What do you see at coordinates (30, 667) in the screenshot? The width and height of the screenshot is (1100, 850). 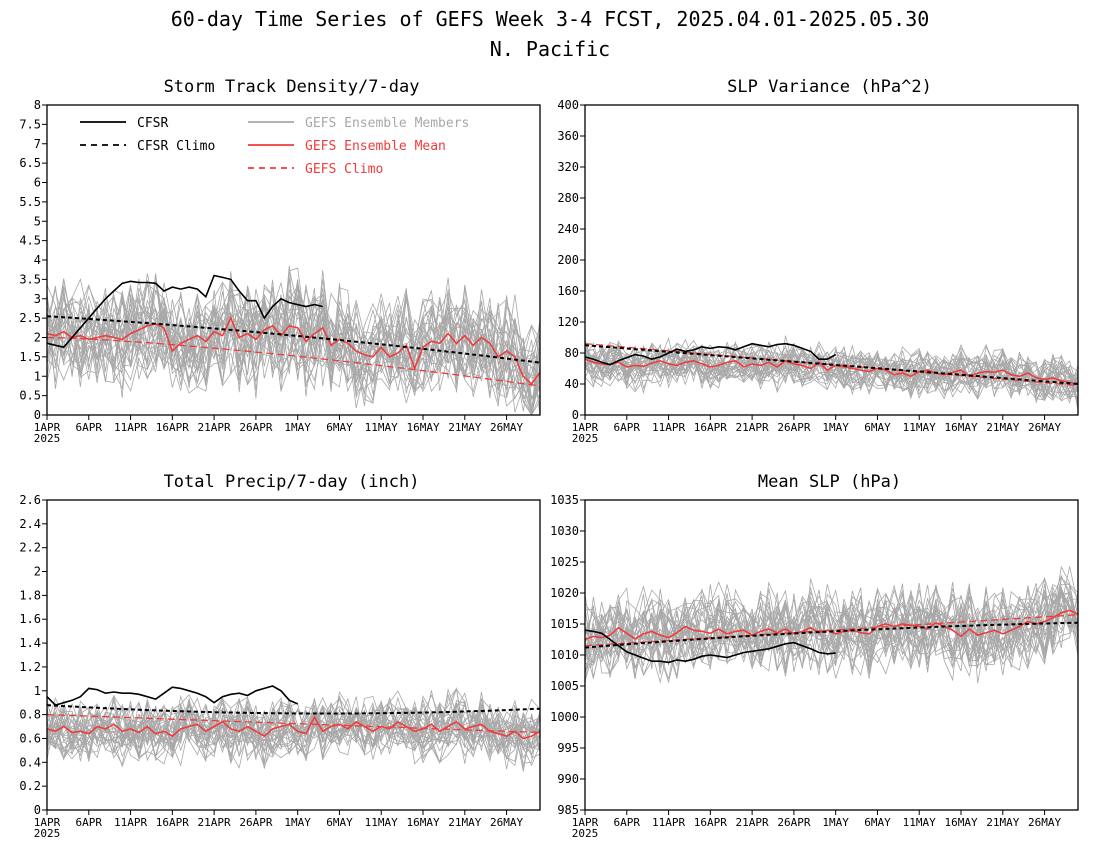 I see `y-tick-label: 1.2` at bounding box center [30, 667].